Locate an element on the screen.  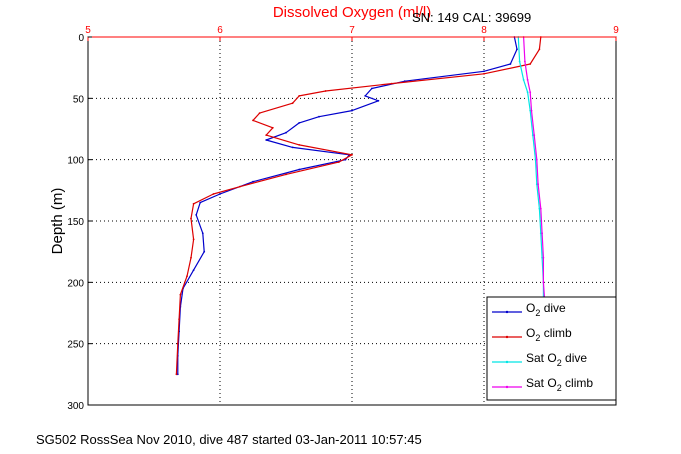
legend-label-main: Sat O is located at coordinates (541, 383).